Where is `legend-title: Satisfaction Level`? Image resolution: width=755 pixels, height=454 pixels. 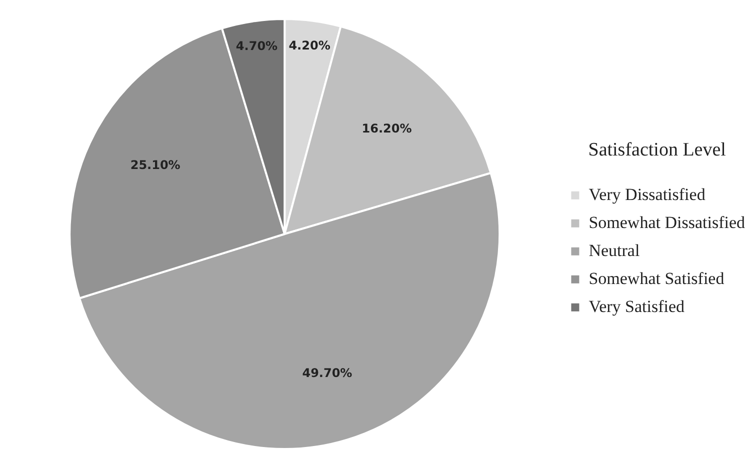
legend-title: Satisfaction Level is located at coordinates (657, 150).